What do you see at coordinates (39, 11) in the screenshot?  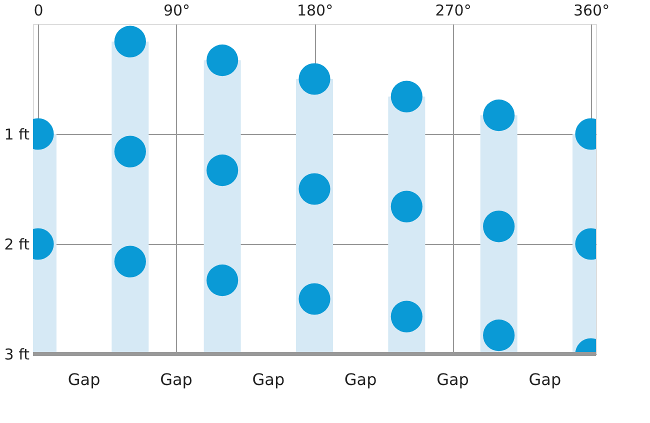 I see `x-tick-label: 0` at bounding box center [39, 11].